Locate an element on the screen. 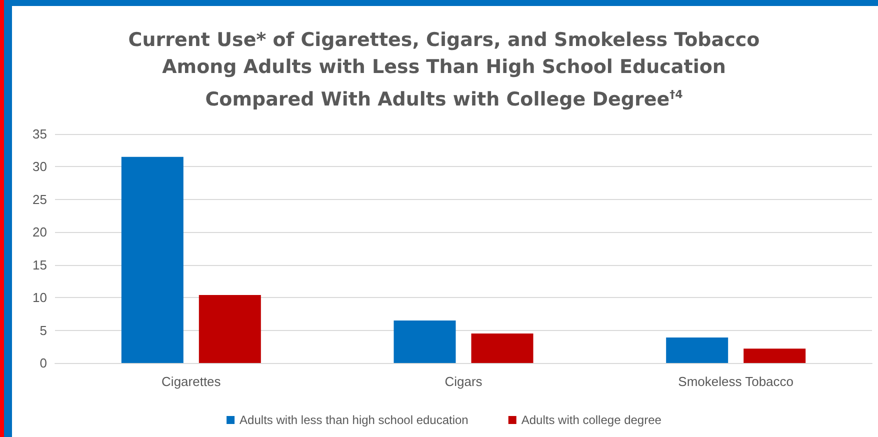 The width and height of the screenshot is (878, 437). x-tick-label: Cigars is located at coordinates (463, 381).